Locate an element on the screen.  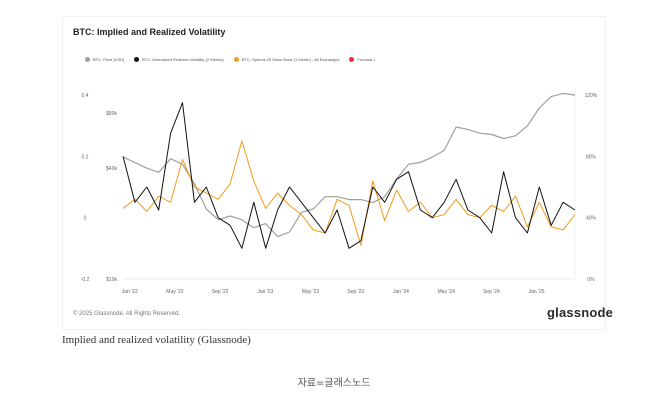
y-left-outer-tick-label: -0.2 is located at coordinates (85, 280).